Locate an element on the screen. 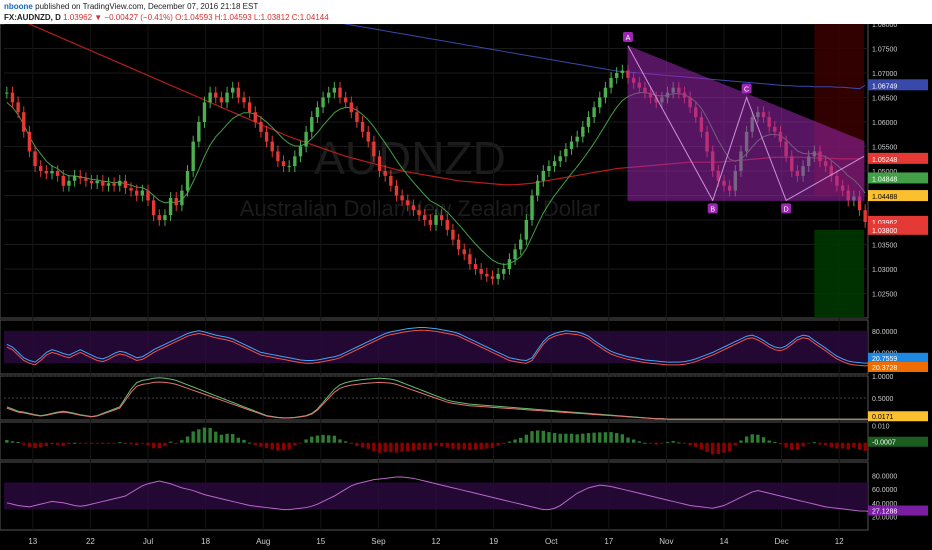 This screenshot has width=932, height=550. x-tick-label: 19 is located at coordinates (493, 541).